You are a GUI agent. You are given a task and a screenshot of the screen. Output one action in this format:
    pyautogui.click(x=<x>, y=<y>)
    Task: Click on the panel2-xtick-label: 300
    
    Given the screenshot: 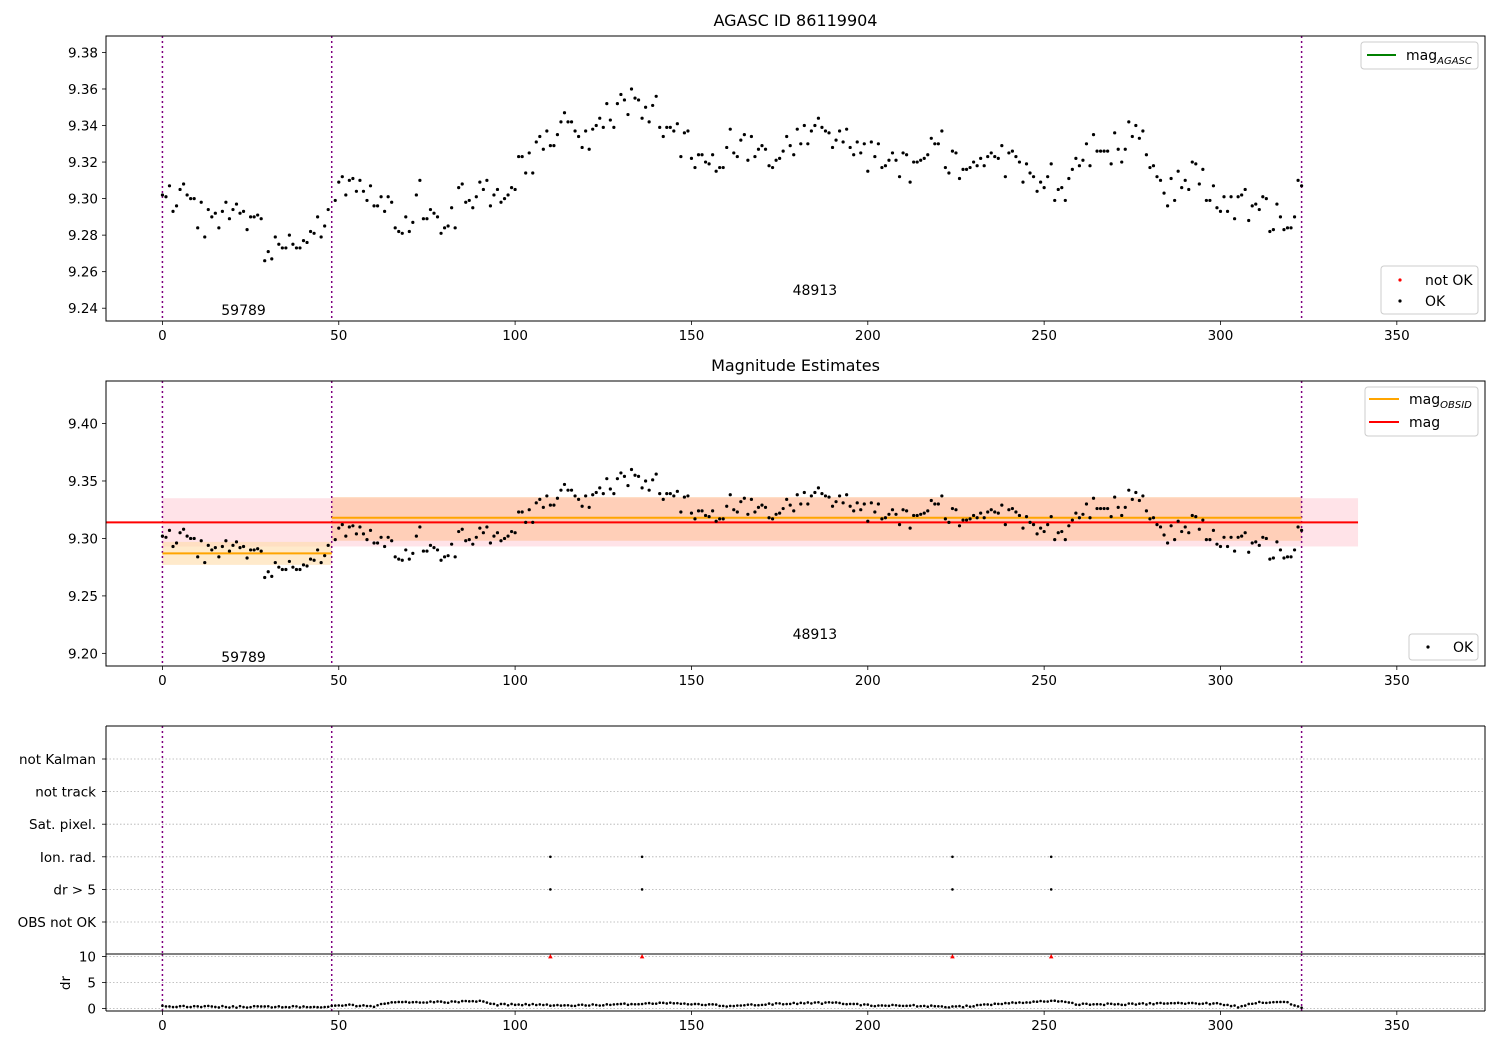 What is the action you would take?
    pyautogui.click(x=1221, y=681)
    